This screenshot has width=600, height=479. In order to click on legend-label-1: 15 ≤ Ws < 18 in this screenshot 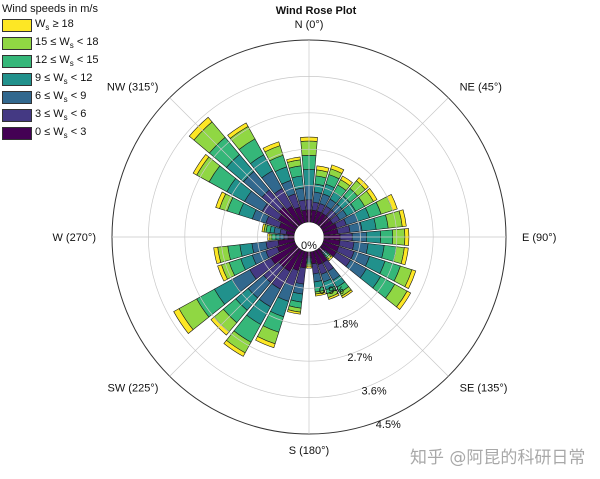, I will do `click(67, 43)`.